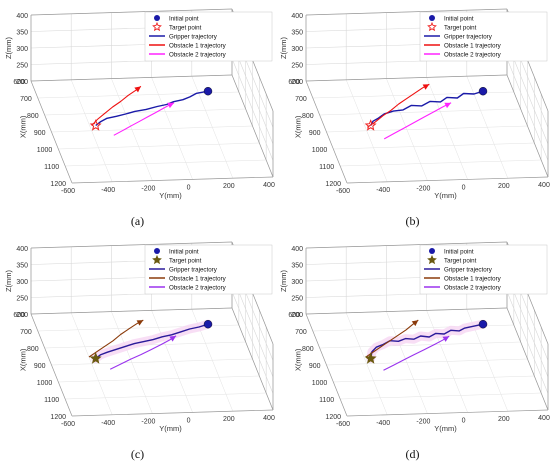  What do you see at coordinates (544, 185) in the screenshot?
I see `y-tick-label: 400` at bounding box center [544, 185].